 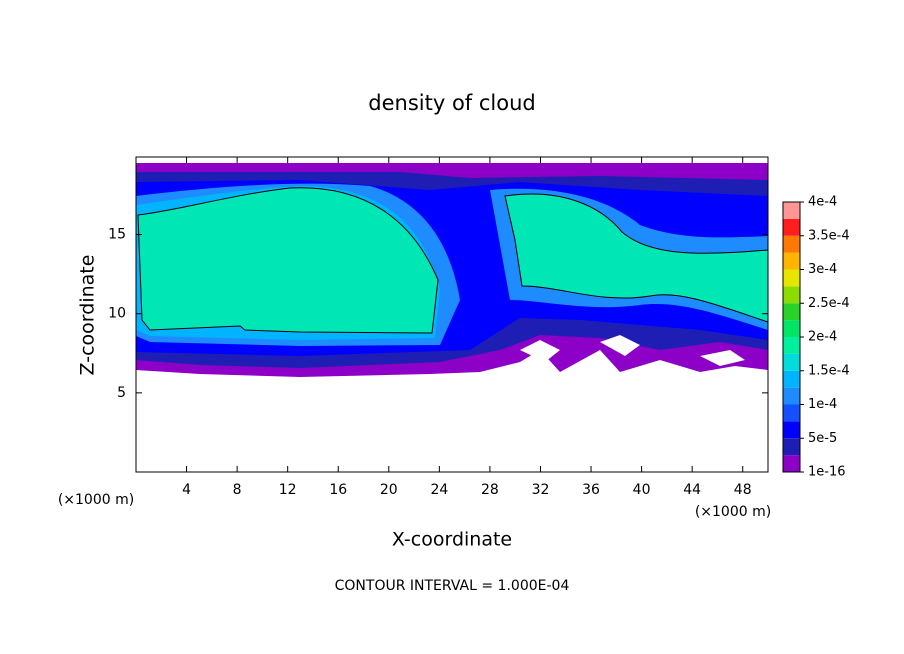 I want to click on x-tick-label: 8, so click(x=237, y=490).